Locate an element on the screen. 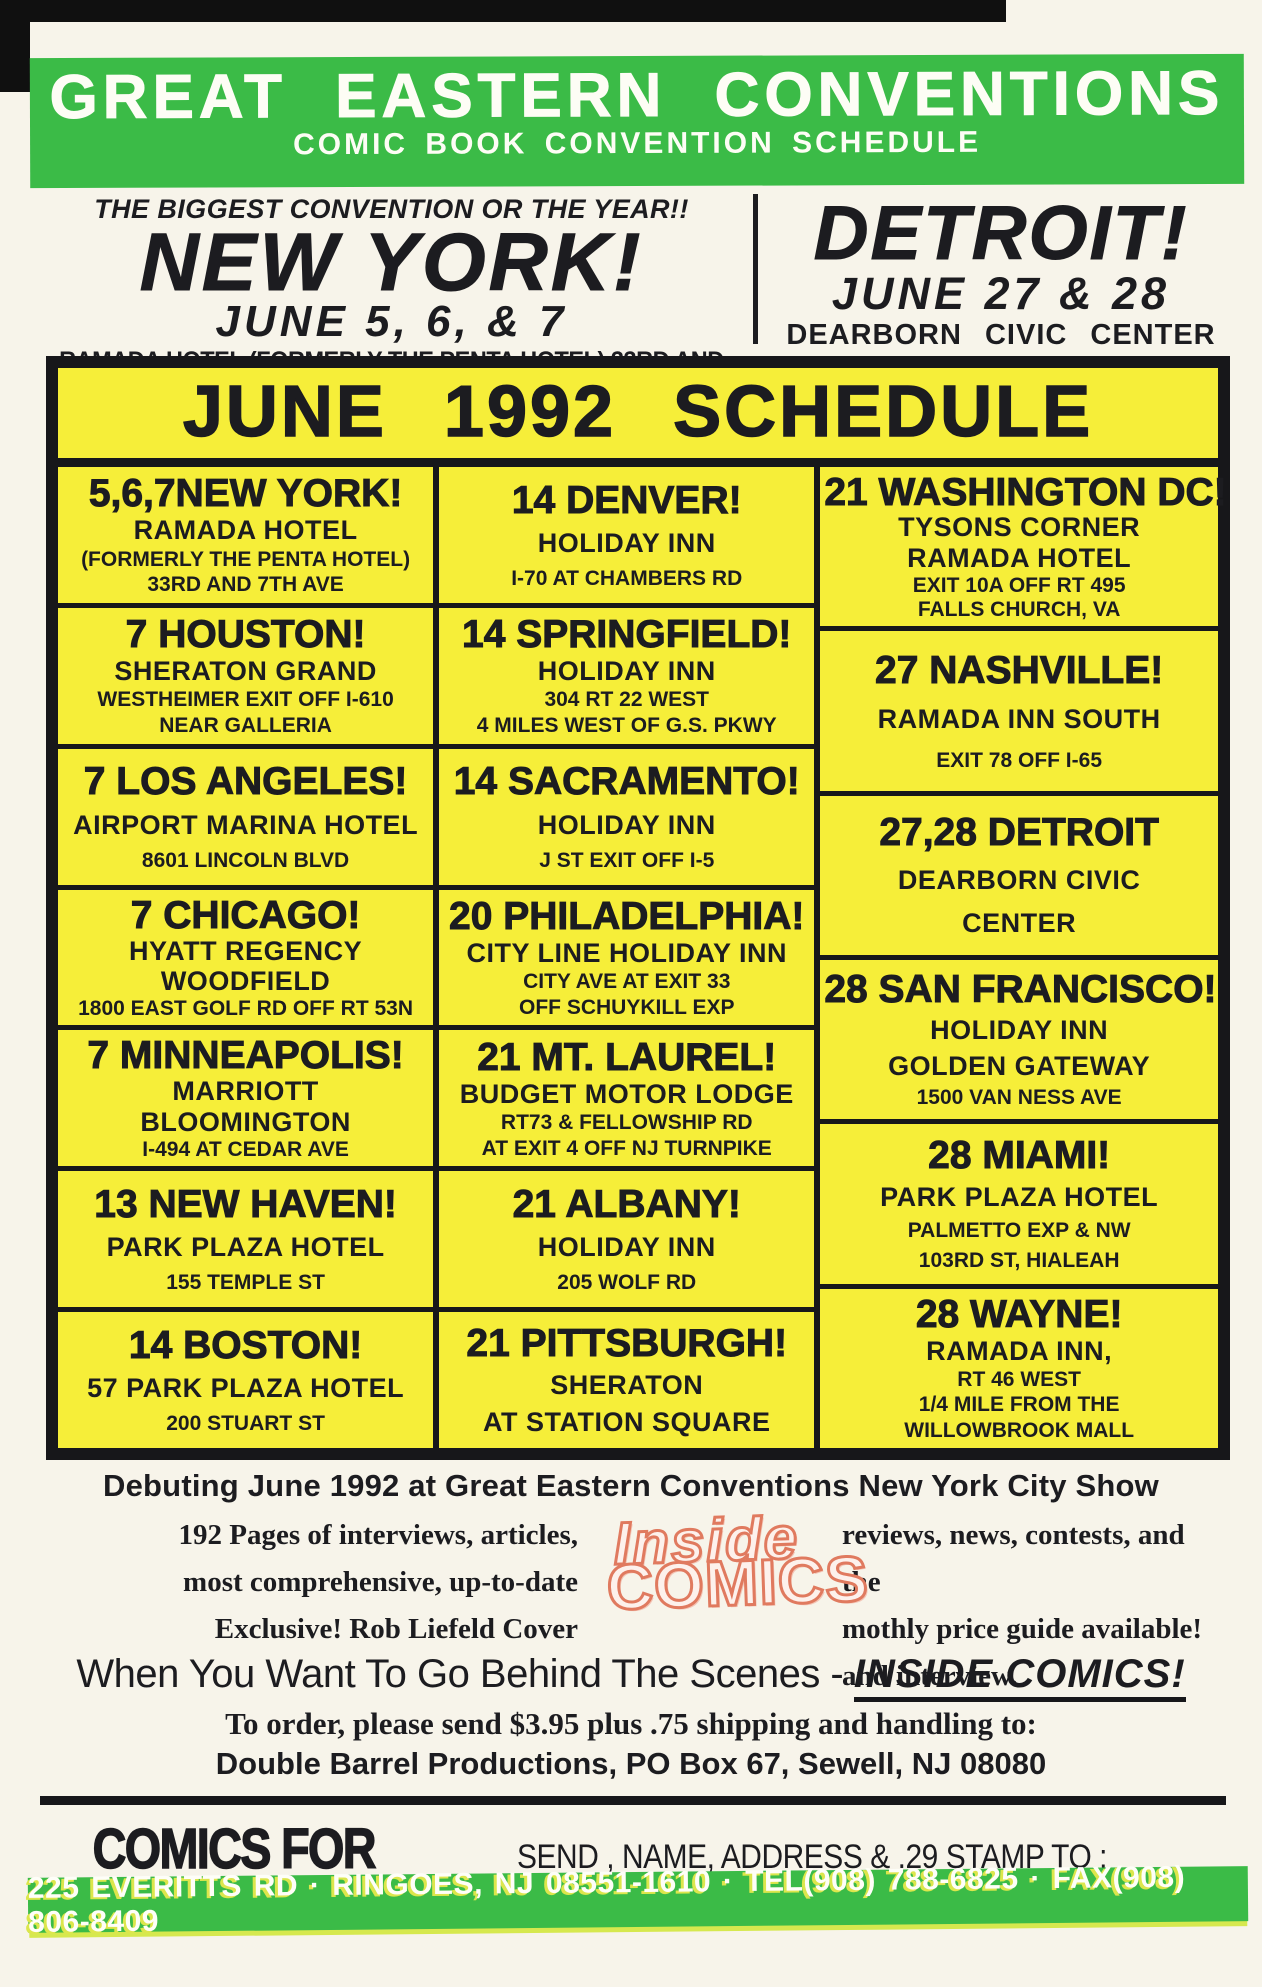 The width and height of the screenshot is (1262, 1987). entry-venue: AT STATION SQUARE is located at coordinates (626, 1421).